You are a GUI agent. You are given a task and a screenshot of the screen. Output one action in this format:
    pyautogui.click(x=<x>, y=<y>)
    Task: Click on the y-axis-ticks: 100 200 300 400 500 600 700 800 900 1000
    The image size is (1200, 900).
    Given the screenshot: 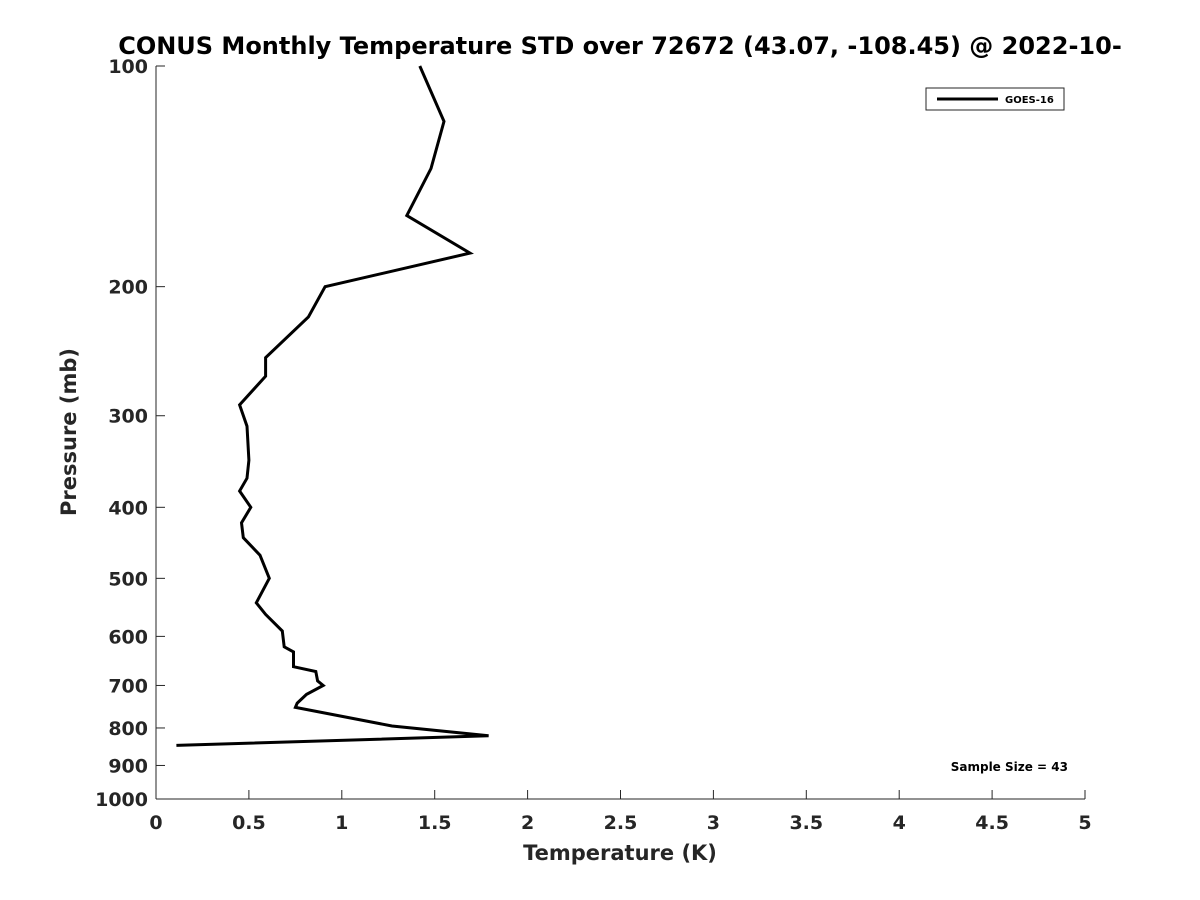 What is the action you would take?
    pyautogui.click(x=130, y=433)
    